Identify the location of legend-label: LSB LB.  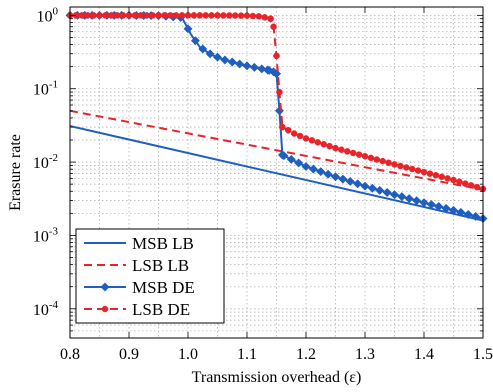
(160, 265).